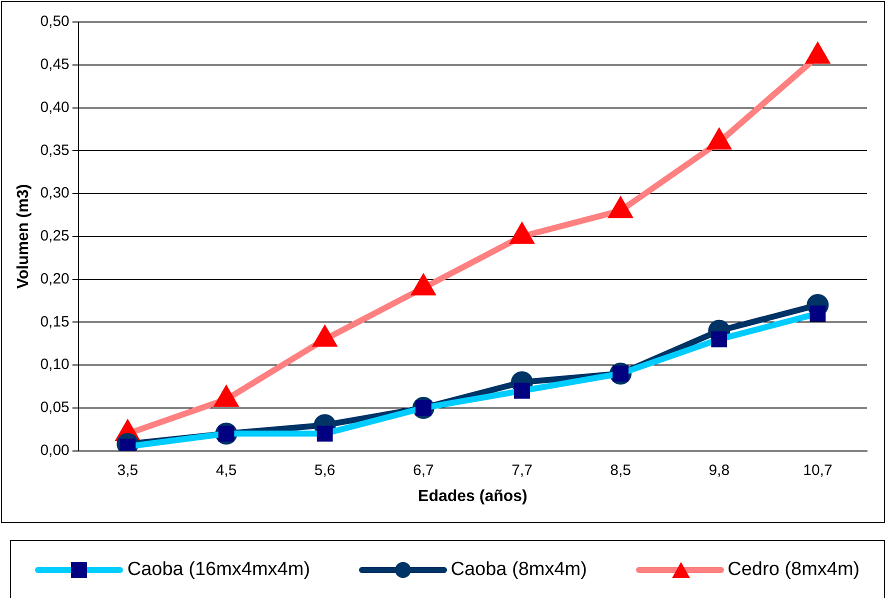 This screenshot has width=885, height=598. What do you see at coordinates (522, 470) in the screenshot?
I see `x-tick-label: 7,7` at bounding box center [522, 470].